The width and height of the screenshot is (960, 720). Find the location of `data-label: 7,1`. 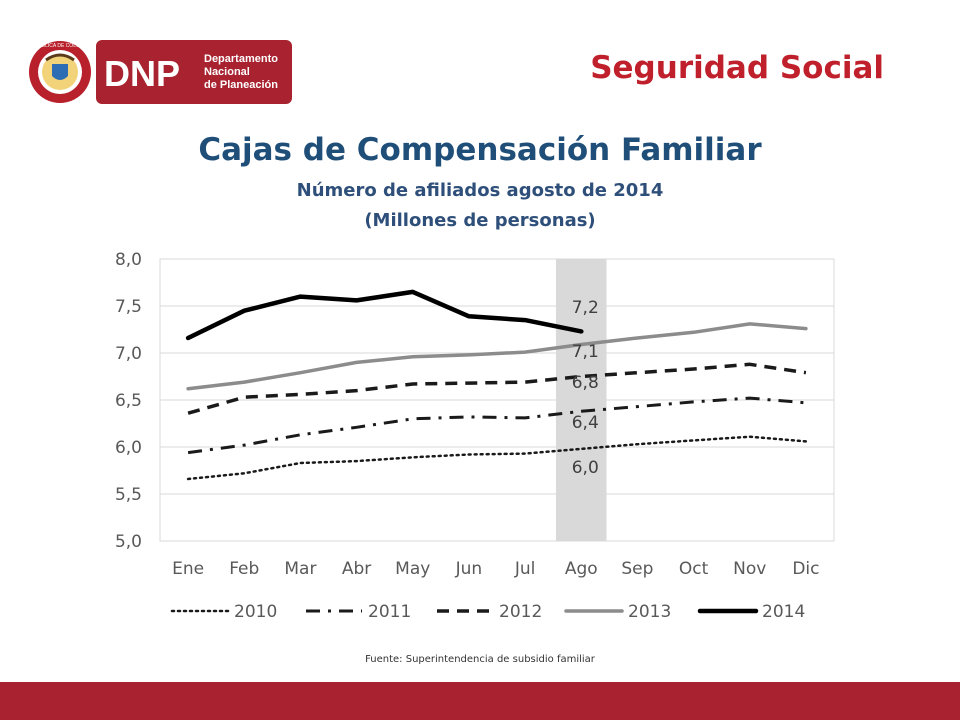

data-label: 7,1 is located at coordinates (585, 352).